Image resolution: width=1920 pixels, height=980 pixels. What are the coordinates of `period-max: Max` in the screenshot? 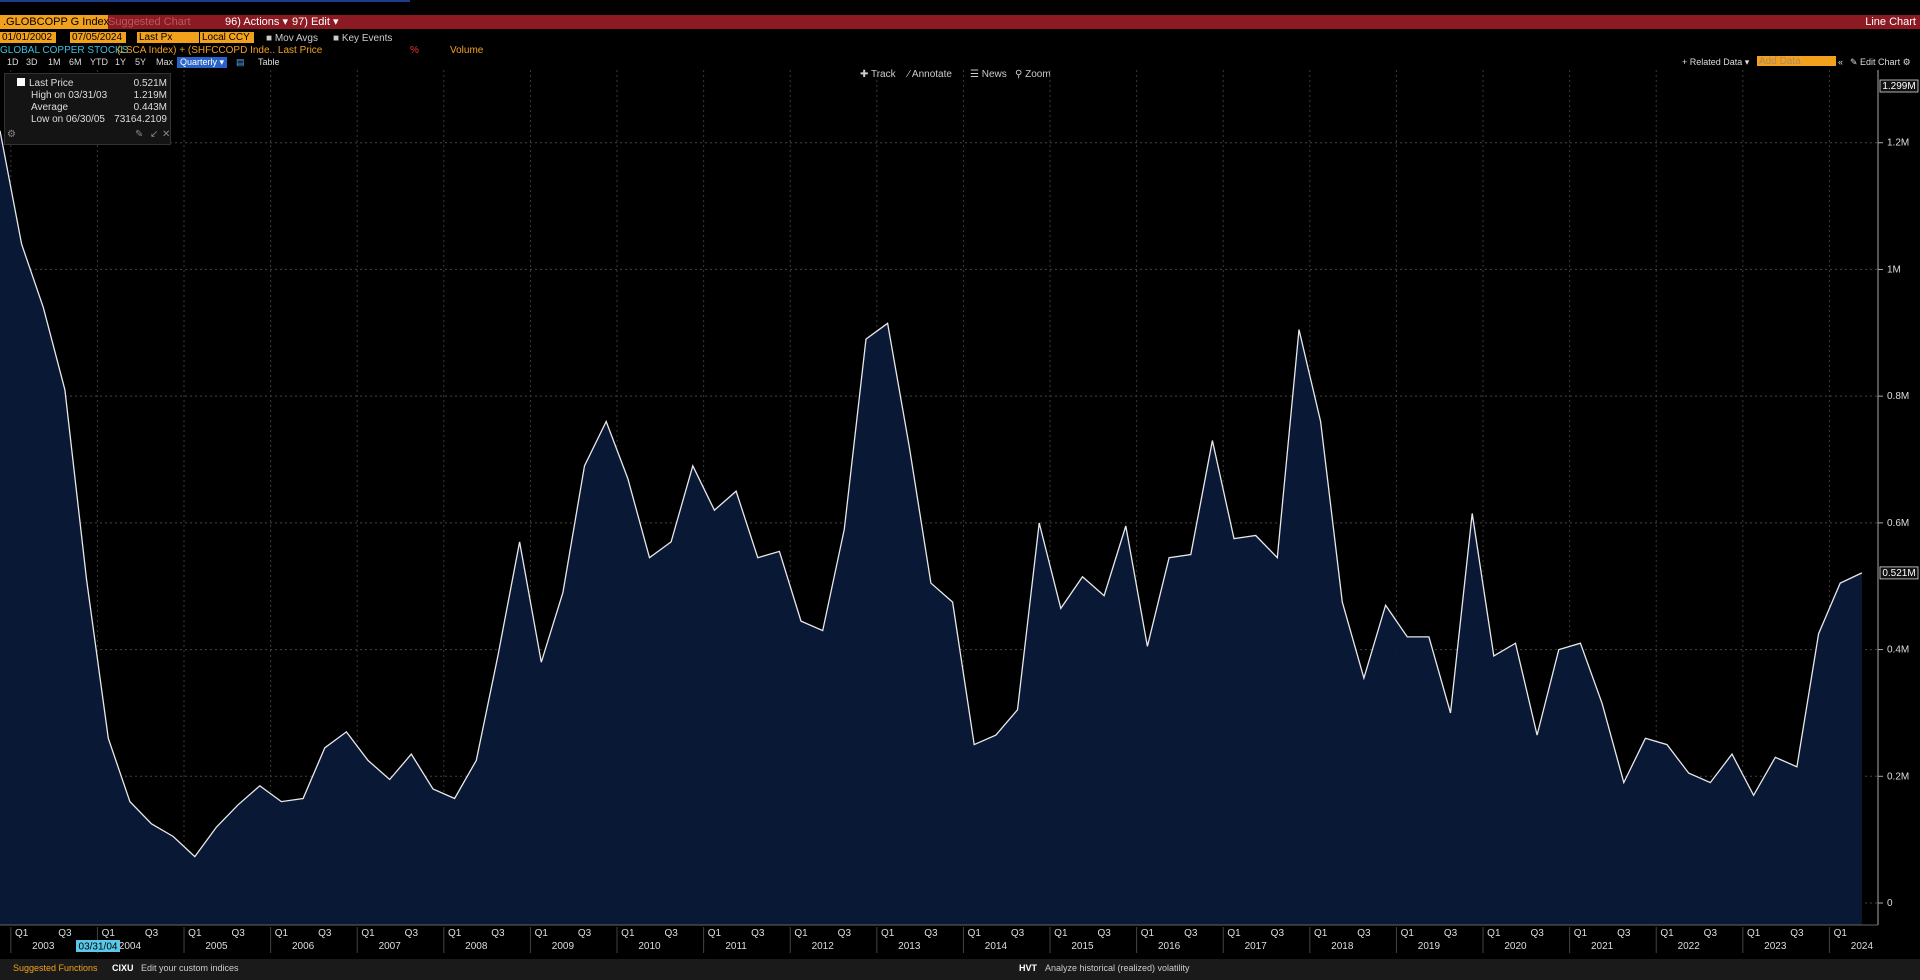 It's located at (165, 62).